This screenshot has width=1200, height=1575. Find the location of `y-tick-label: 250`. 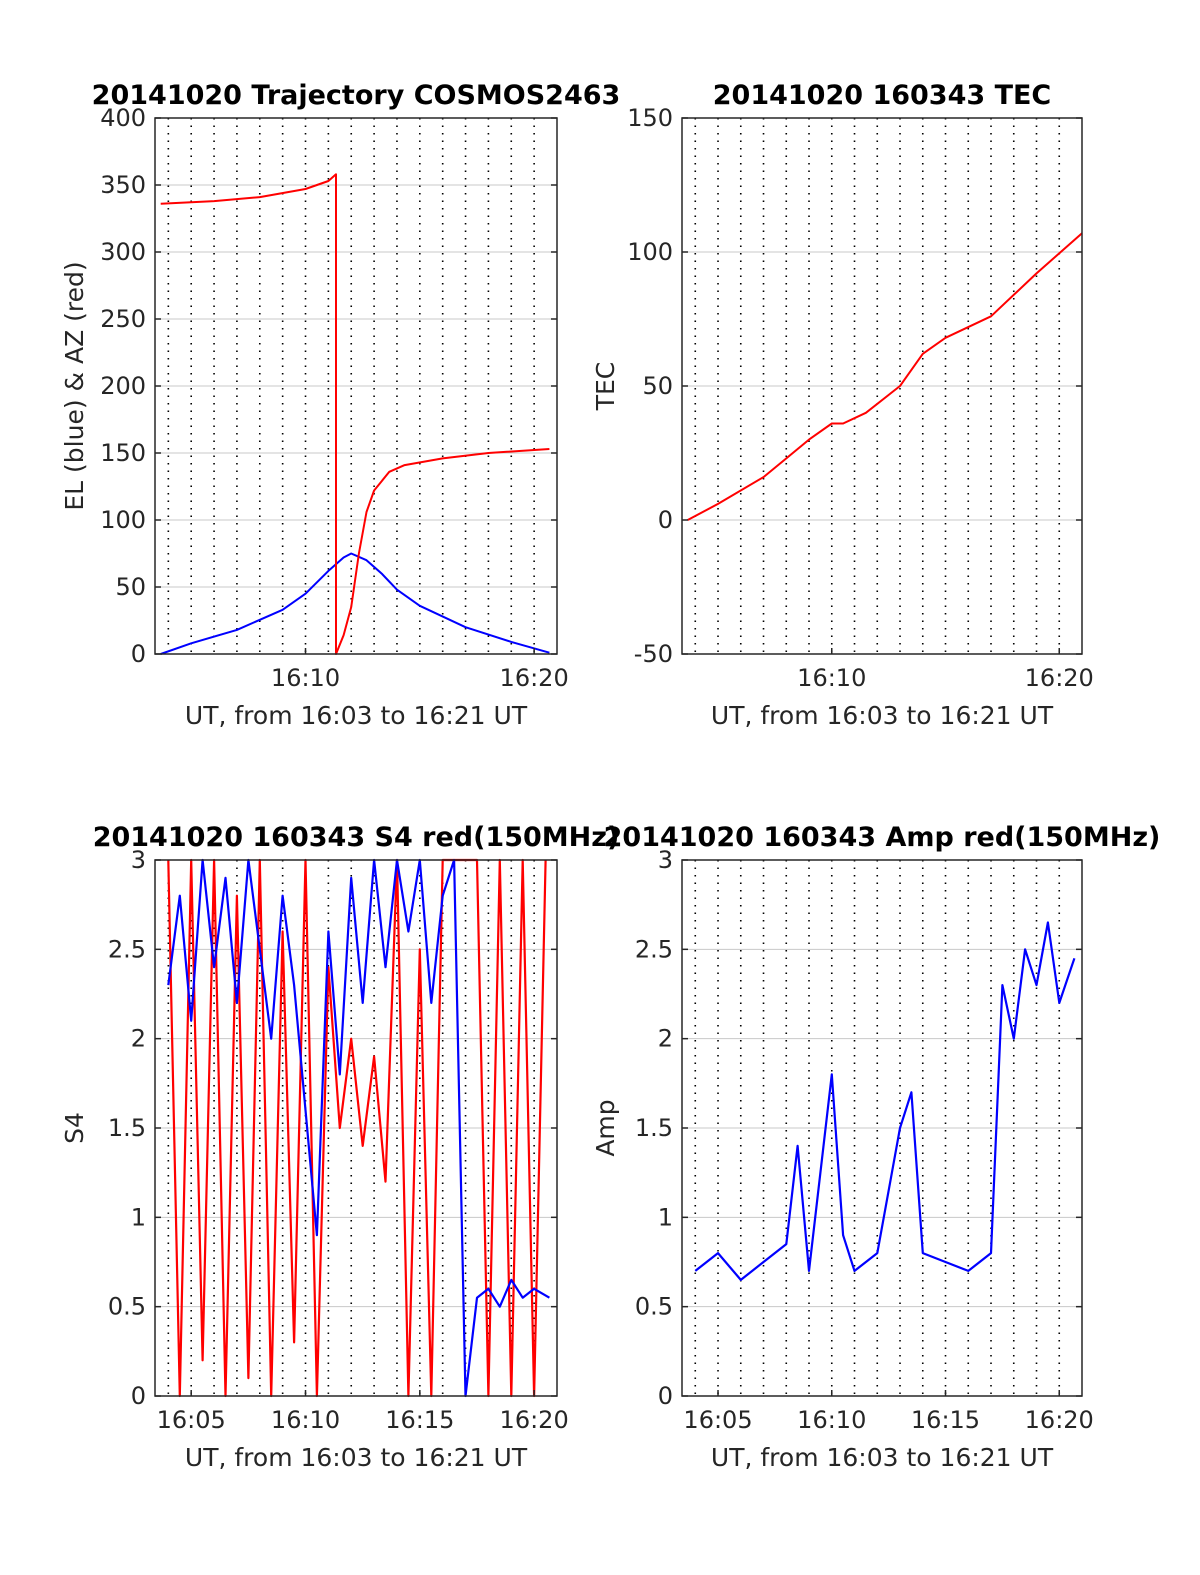

y-tick-label: 250 is located at coordinates (123, 319).